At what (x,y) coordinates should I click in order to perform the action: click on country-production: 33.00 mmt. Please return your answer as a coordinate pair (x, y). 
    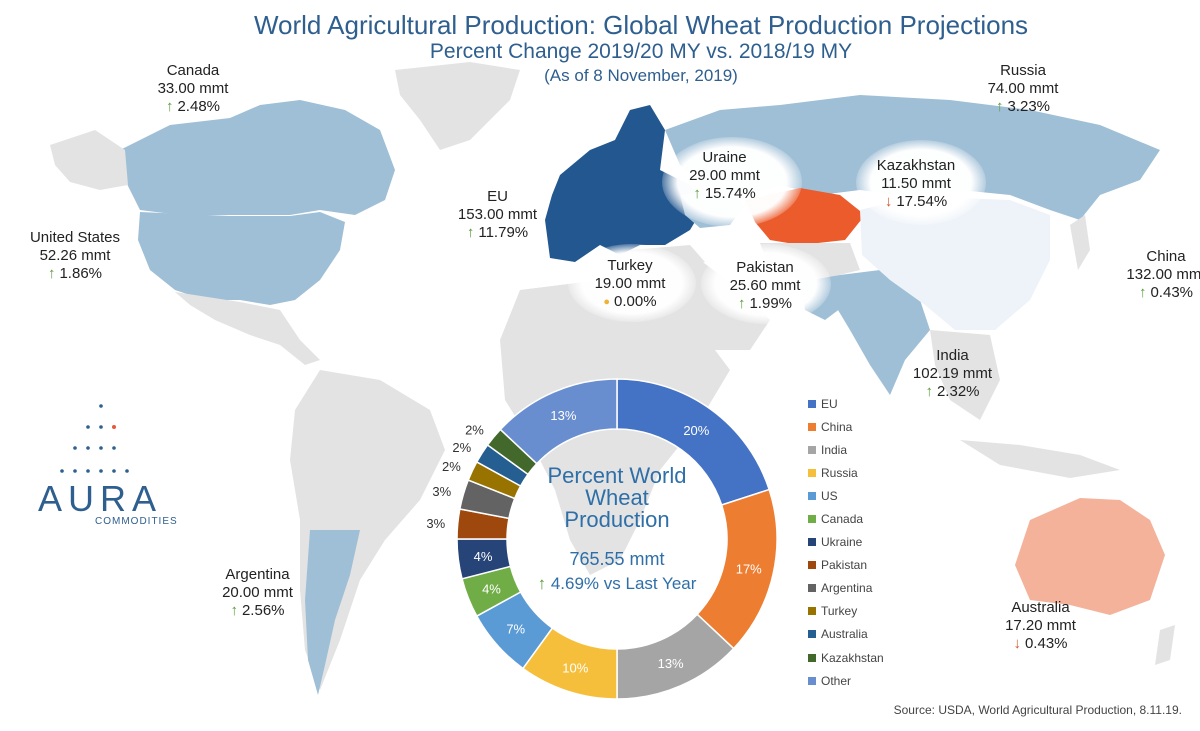
    Looking at the image, I should click on (193, 88).